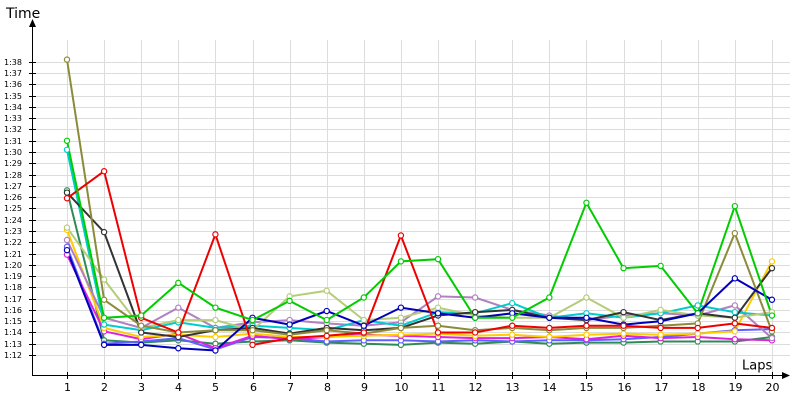  I want to click on x-tick-label: 11, so click(439, 387).